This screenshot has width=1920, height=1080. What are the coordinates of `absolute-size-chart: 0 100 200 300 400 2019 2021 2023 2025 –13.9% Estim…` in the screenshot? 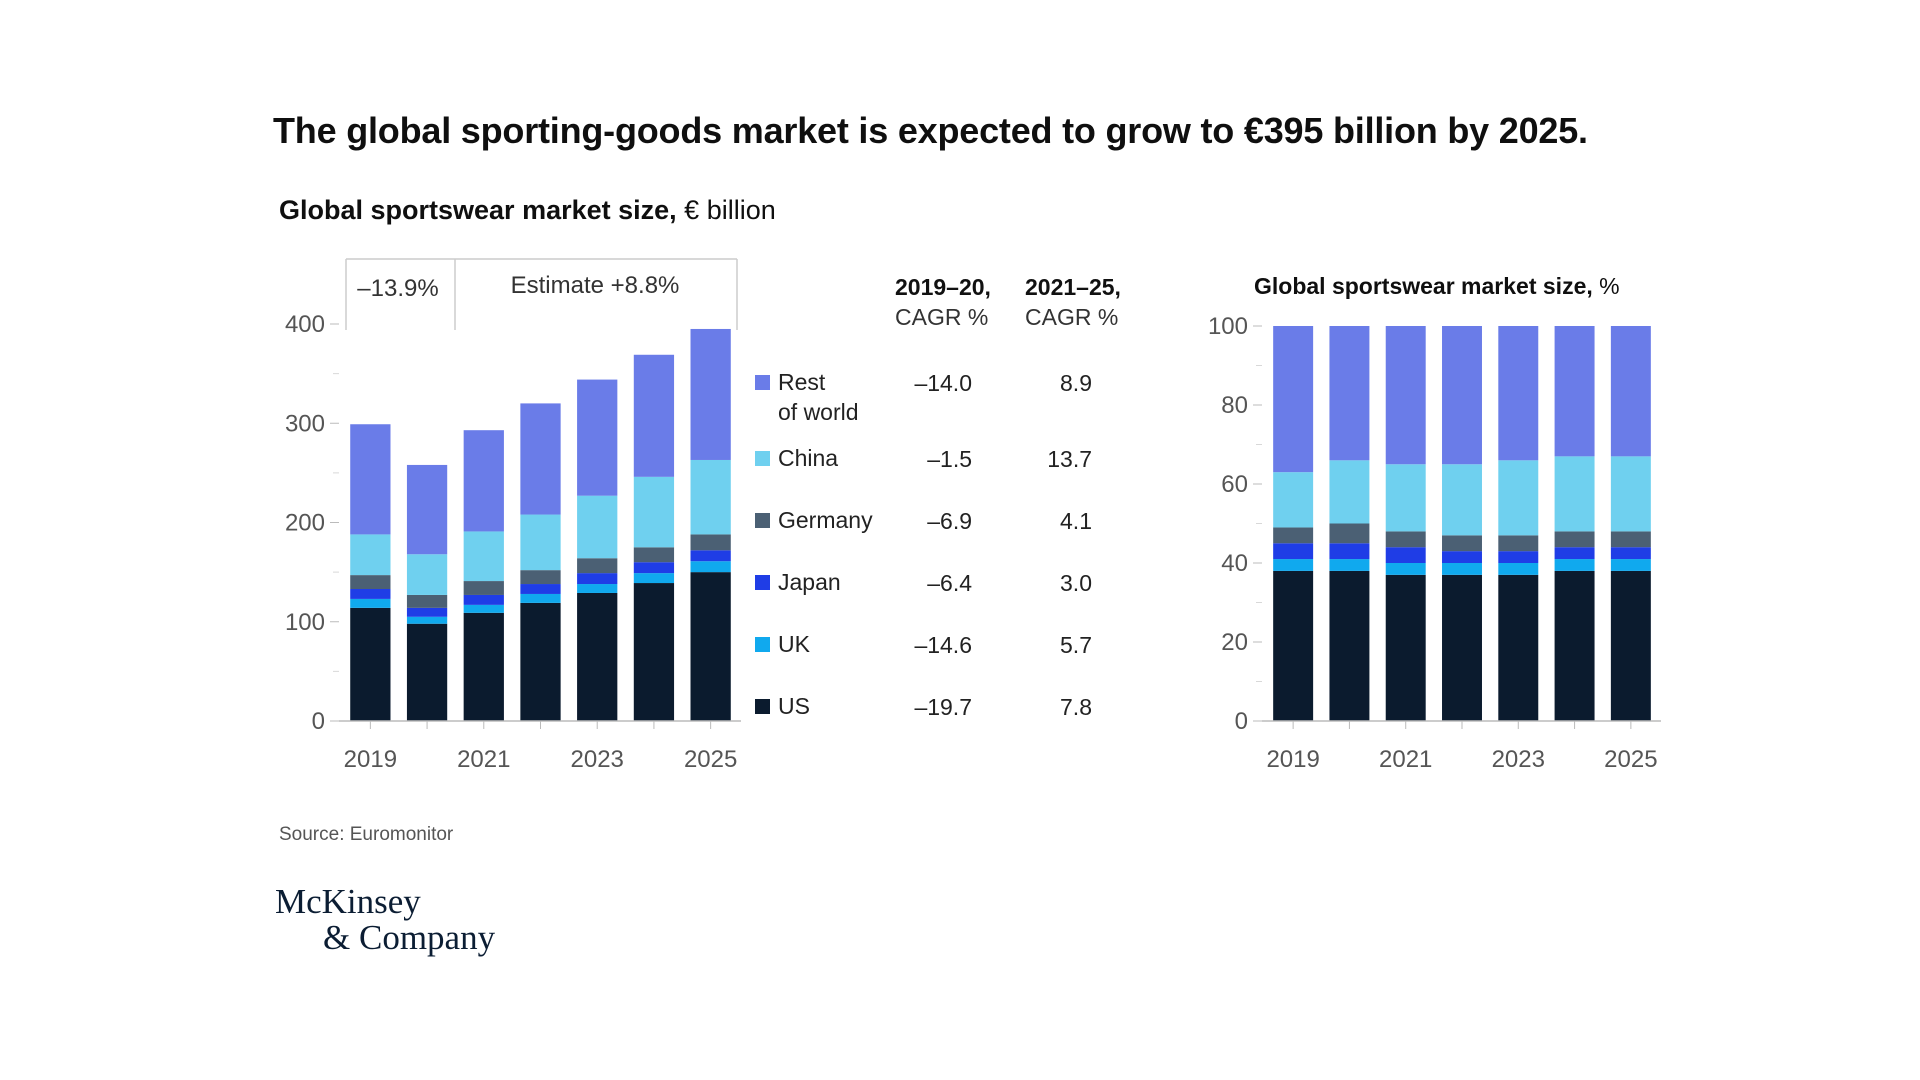 It's located at (513, 515).